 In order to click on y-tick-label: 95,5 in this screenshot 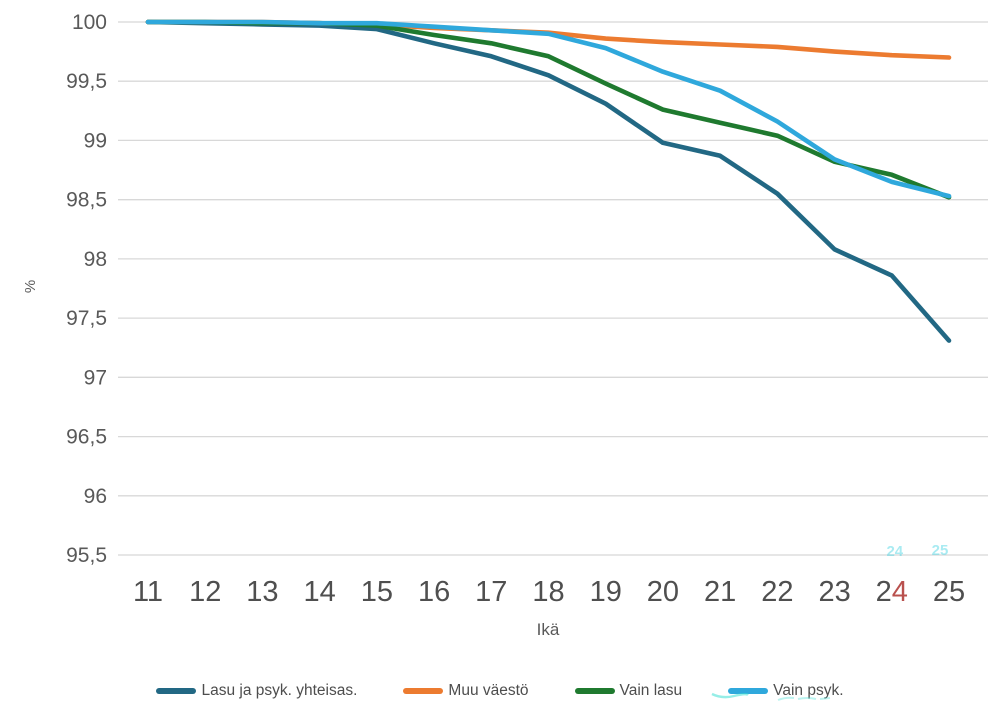, I will do `click(86, 555)`.